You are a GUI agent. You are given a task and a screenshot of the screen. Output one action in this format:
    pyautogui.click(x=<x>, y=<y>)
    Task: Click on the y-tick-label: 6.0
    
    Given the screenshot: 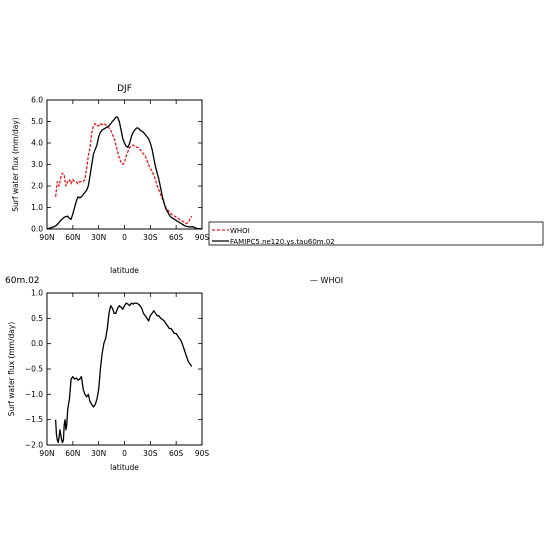 What is the action you would take?
    pyautogui.click(x=37, y=100)
    